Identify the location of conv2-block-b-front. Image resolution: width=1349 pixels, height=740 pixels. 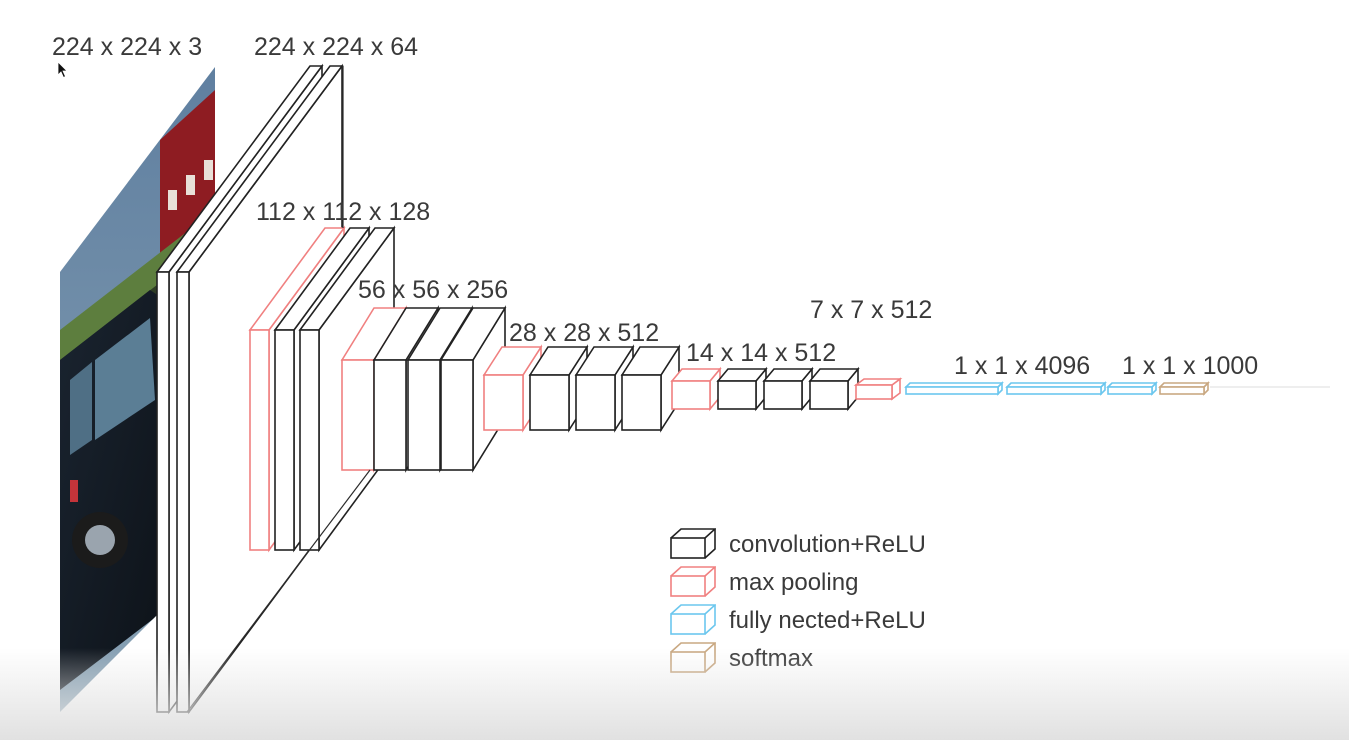
(309, 440).